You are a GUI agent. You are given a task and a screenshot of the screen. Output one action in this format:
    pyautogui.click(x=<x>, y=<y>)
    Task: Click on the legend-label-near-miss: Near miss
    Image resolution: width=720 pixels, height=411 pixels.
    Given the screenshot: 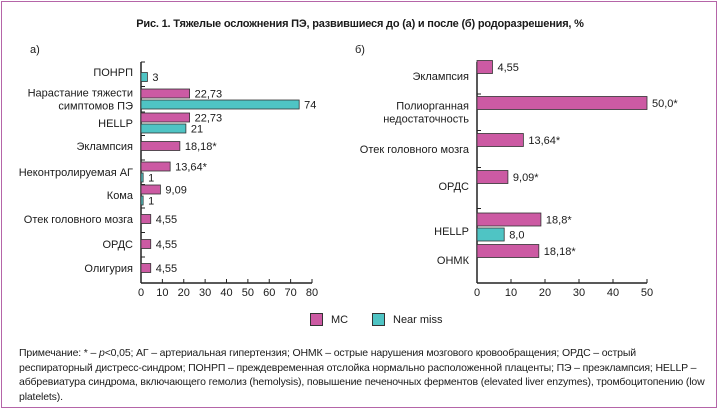 What is the action you would take?
    pyautogui.click(x=418, y=319)
    